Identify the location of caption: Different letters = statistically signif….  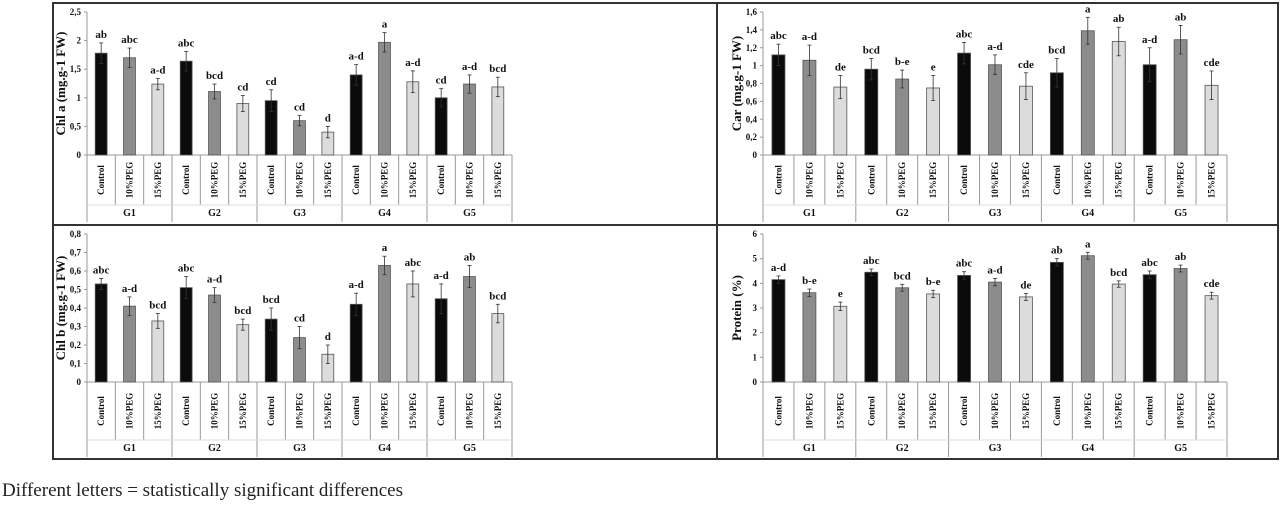
(202, 490).